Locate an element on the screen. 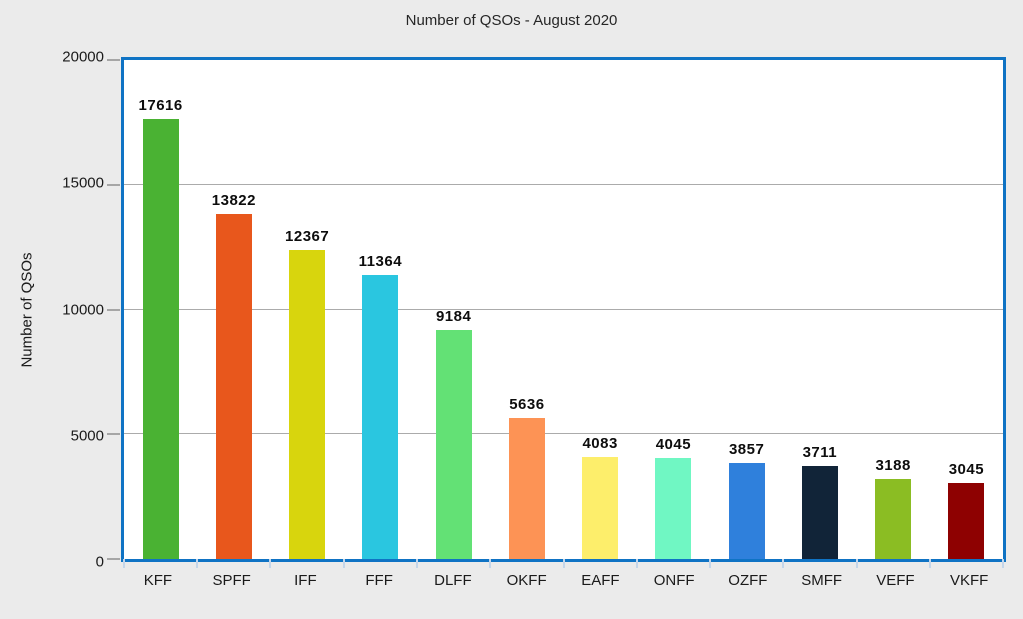 This screenshot has height=619, width=1023. bar-value-label: 3045 is located at coordinates (966, 470).